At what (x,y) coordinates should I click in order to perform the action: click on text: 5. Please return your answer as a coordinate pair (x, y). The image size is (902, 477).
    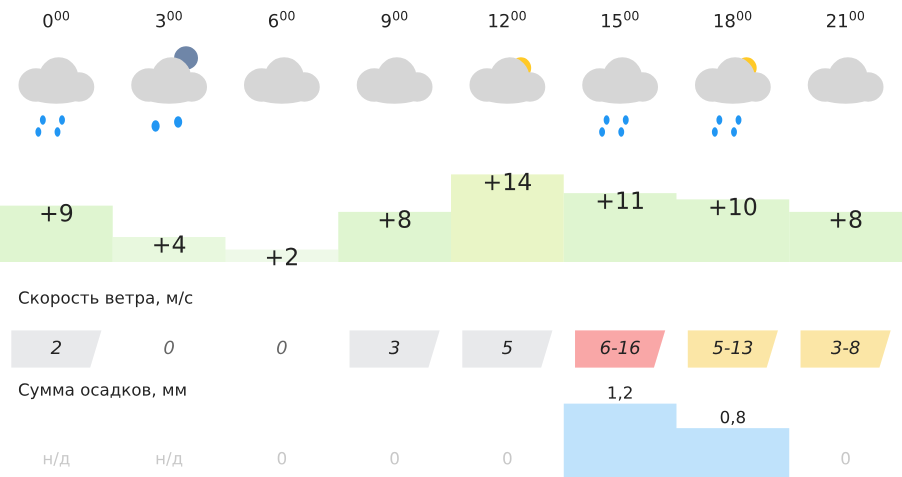
    Looking at the image, I should click on (507, 347).